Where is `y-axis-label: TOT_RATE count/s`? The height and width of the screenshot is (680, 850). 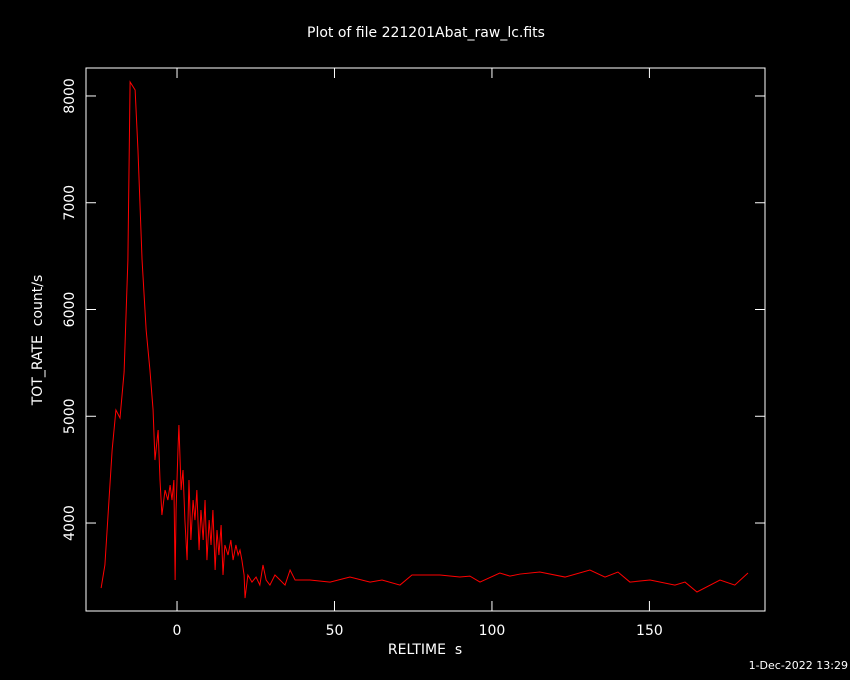
y-axis-label: TOT_RATE count/s is located at coordinates (38, 341).